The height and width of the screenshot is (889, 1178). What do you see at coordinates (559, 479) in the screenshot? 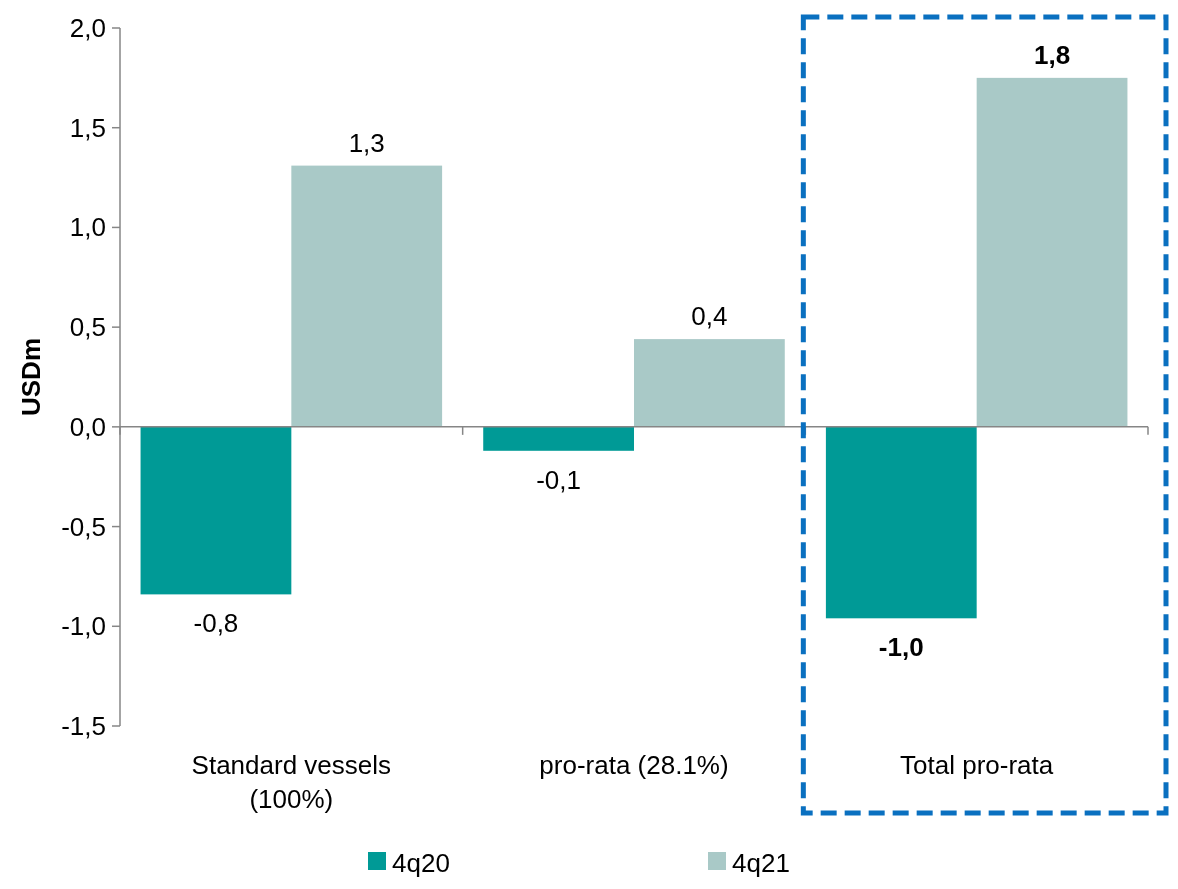
I see `data-label: -0,1` at bounding box center [559, 479].